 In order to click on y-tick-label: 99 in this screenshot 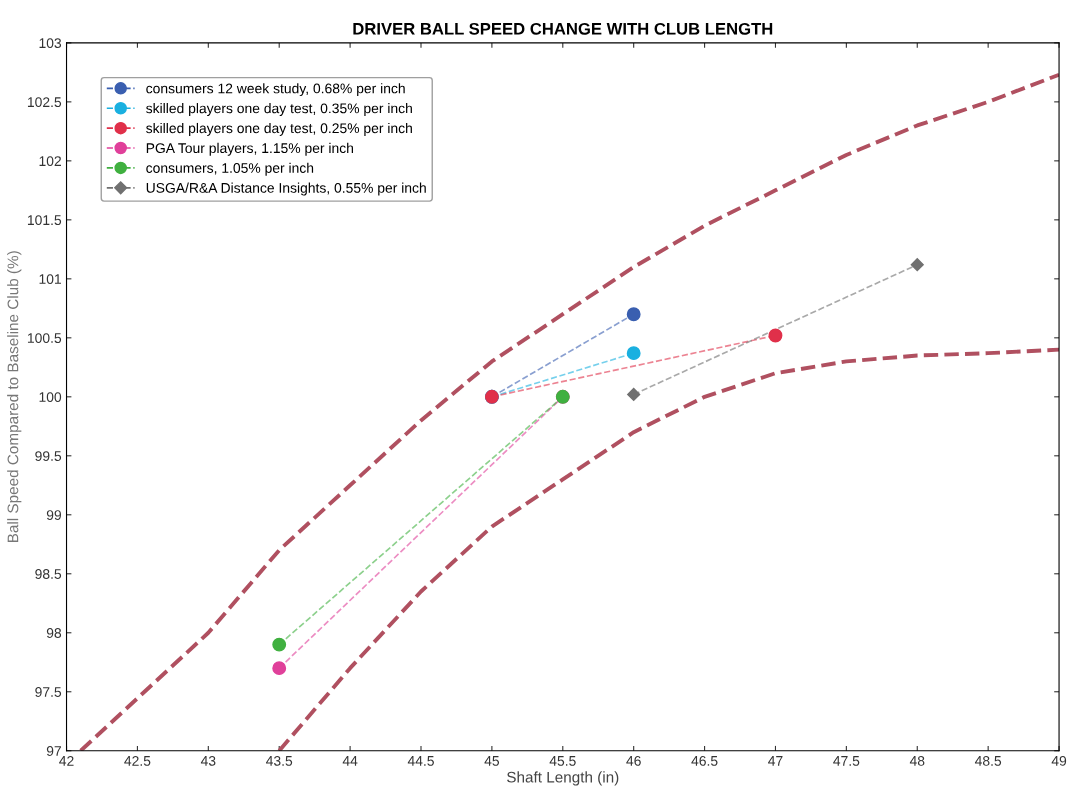, I will do `click(54, 515)`.